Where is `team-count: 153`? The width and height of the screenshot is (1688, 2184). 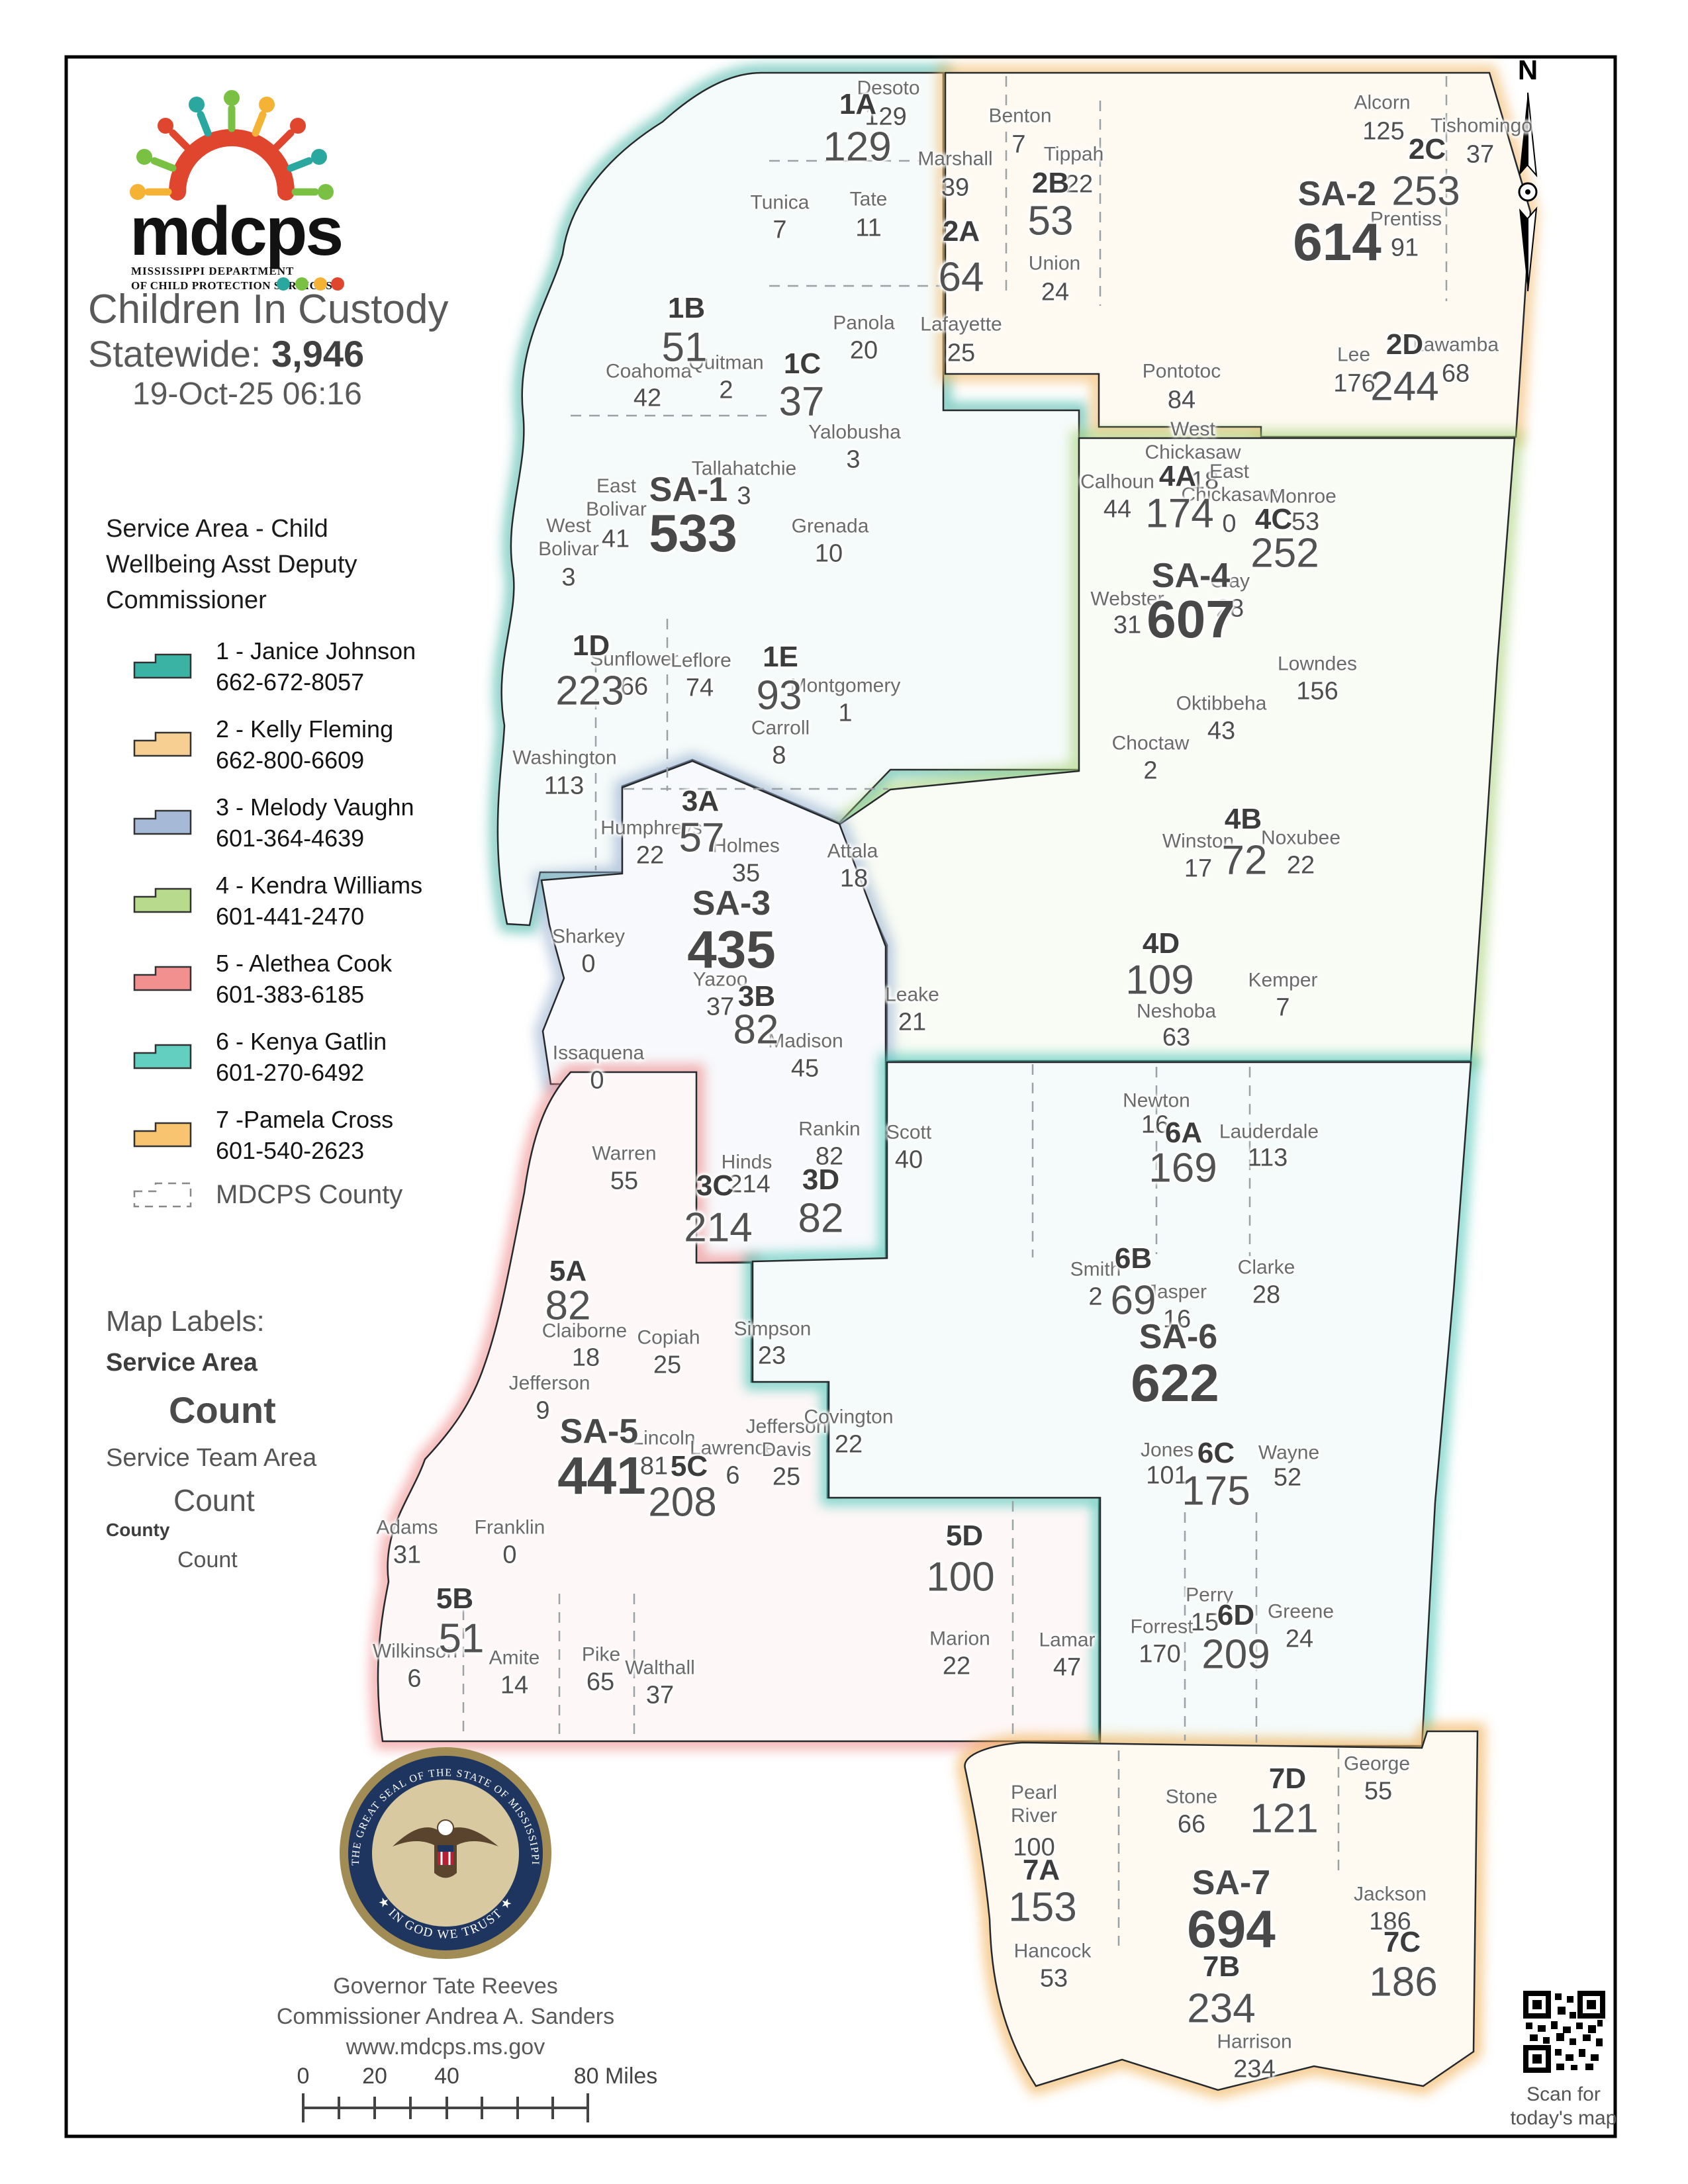 team-count: 153 is located at coordinates (1042, 1908).